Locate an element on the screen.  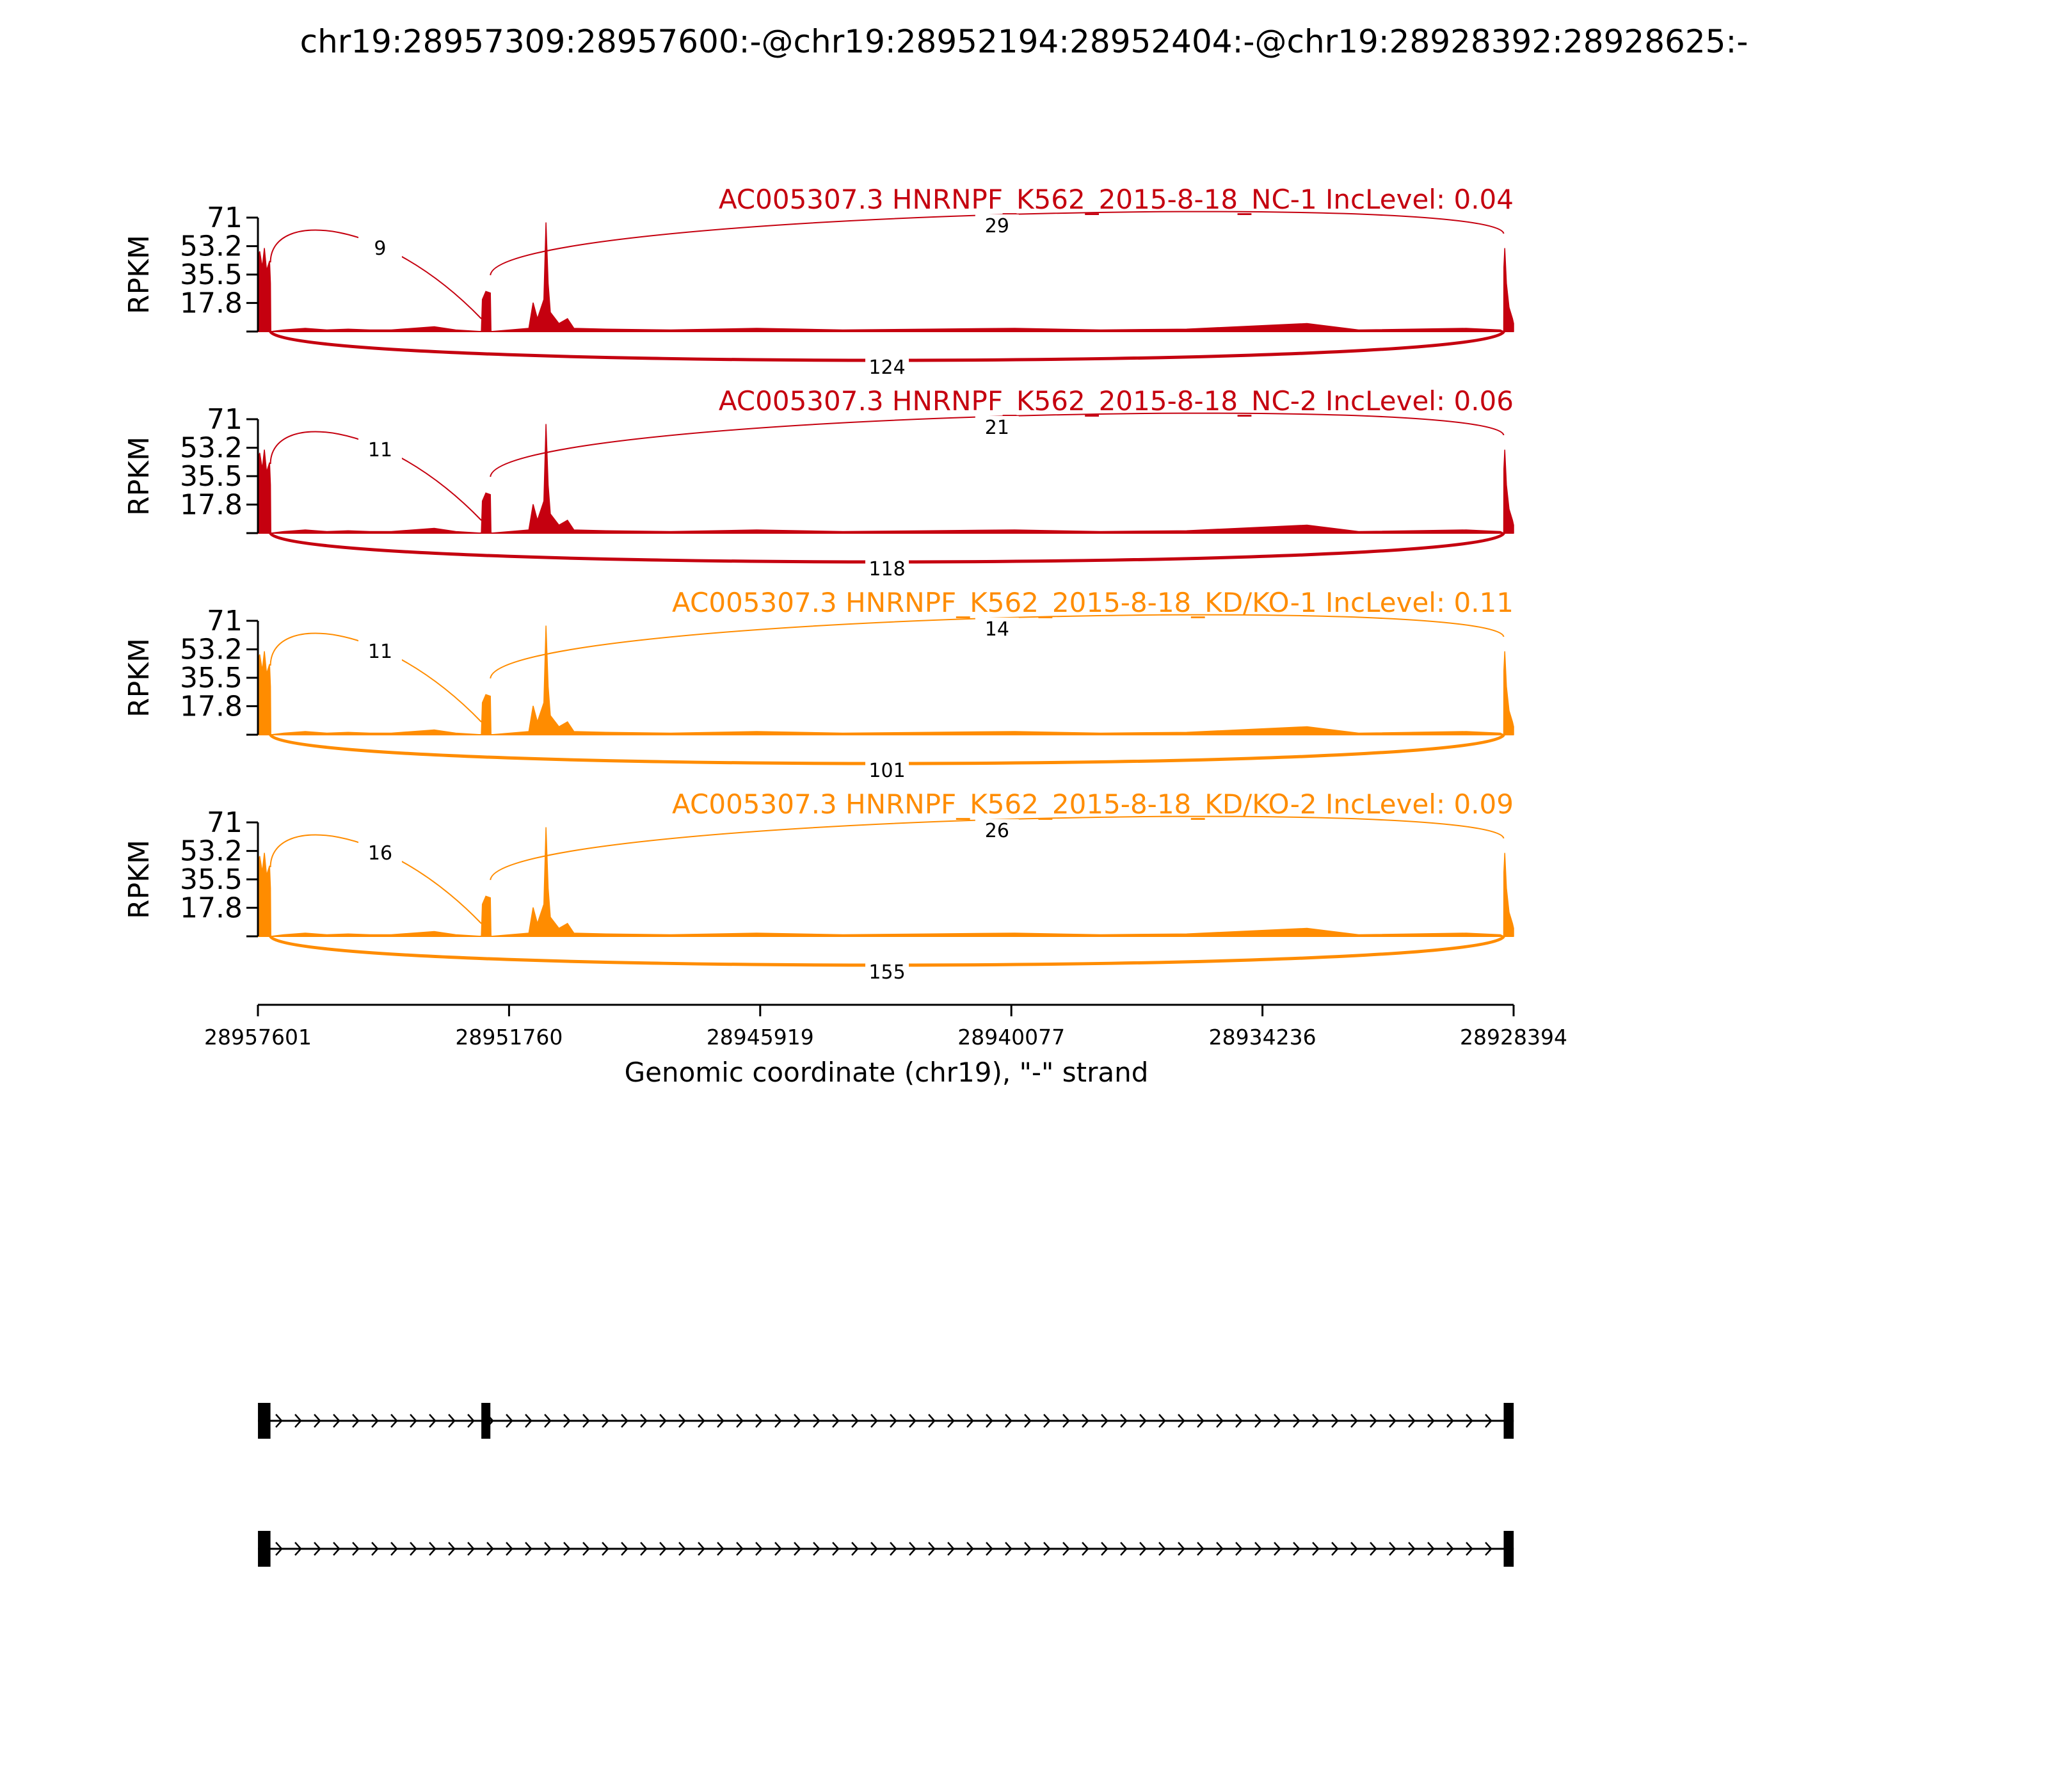
x-tick-label: 28957601 is located at coordinates (258, 1037).